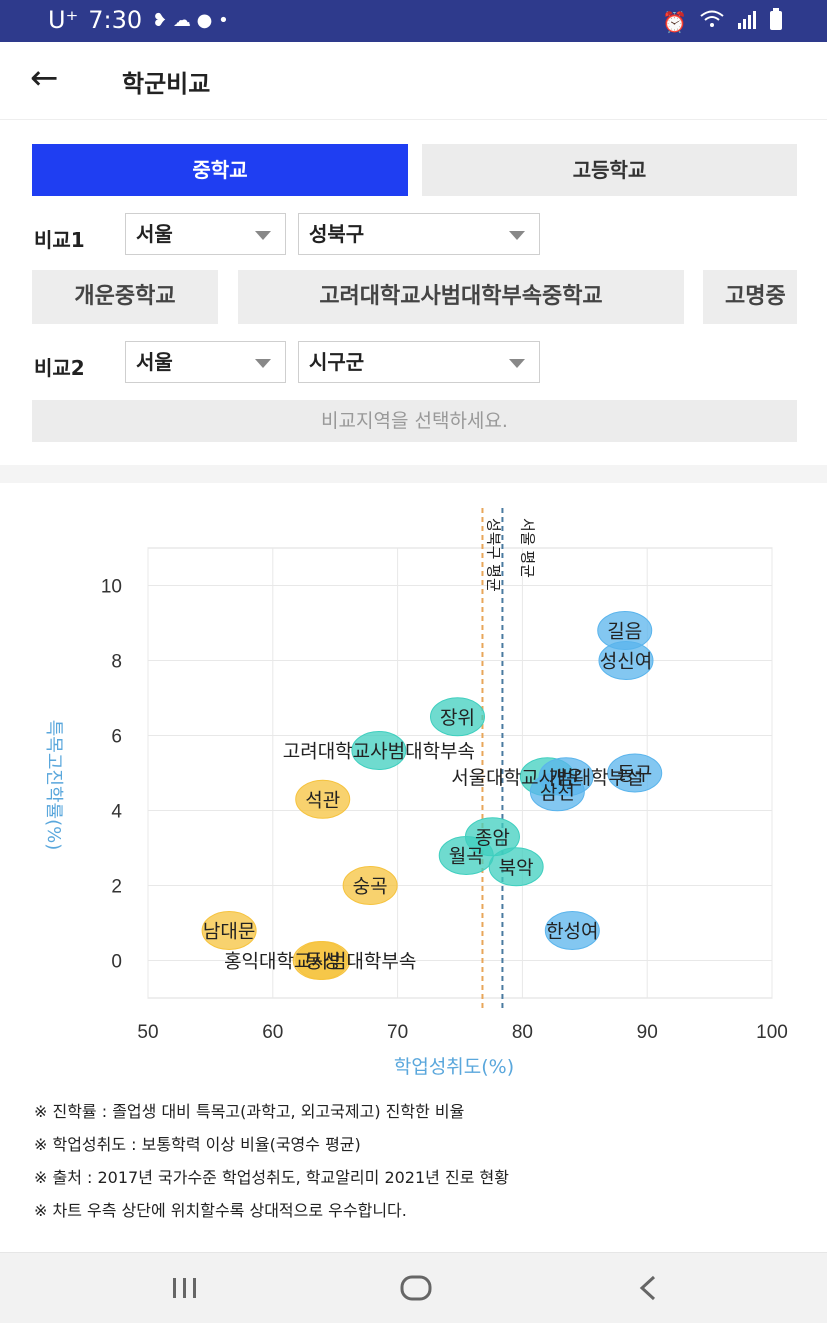 This screenshot has width=827, height=1323. What do you see at coordinates (190, 20) in the screenshot?
I see `notification-icons: ❥ ☁ ● •` at bounding box center [190, 20].